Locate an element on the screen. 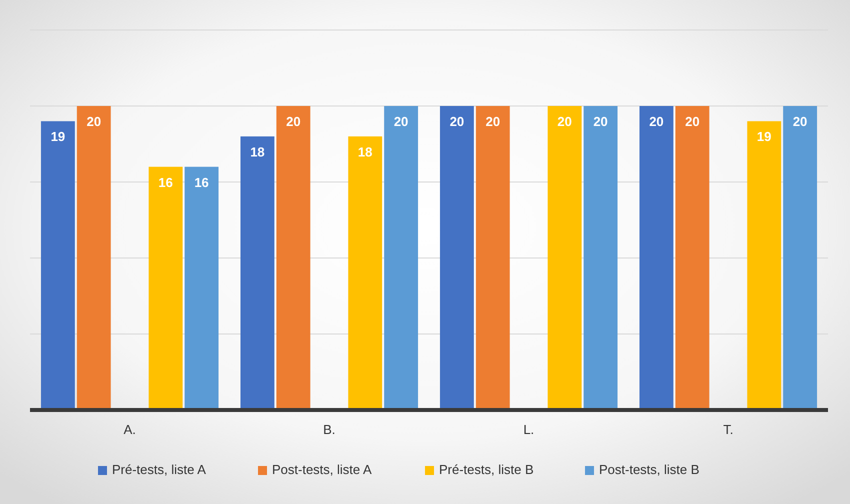 The image size is (850, 504). legend-label: Post-tests, liste A is located at coordinates (322, 469).